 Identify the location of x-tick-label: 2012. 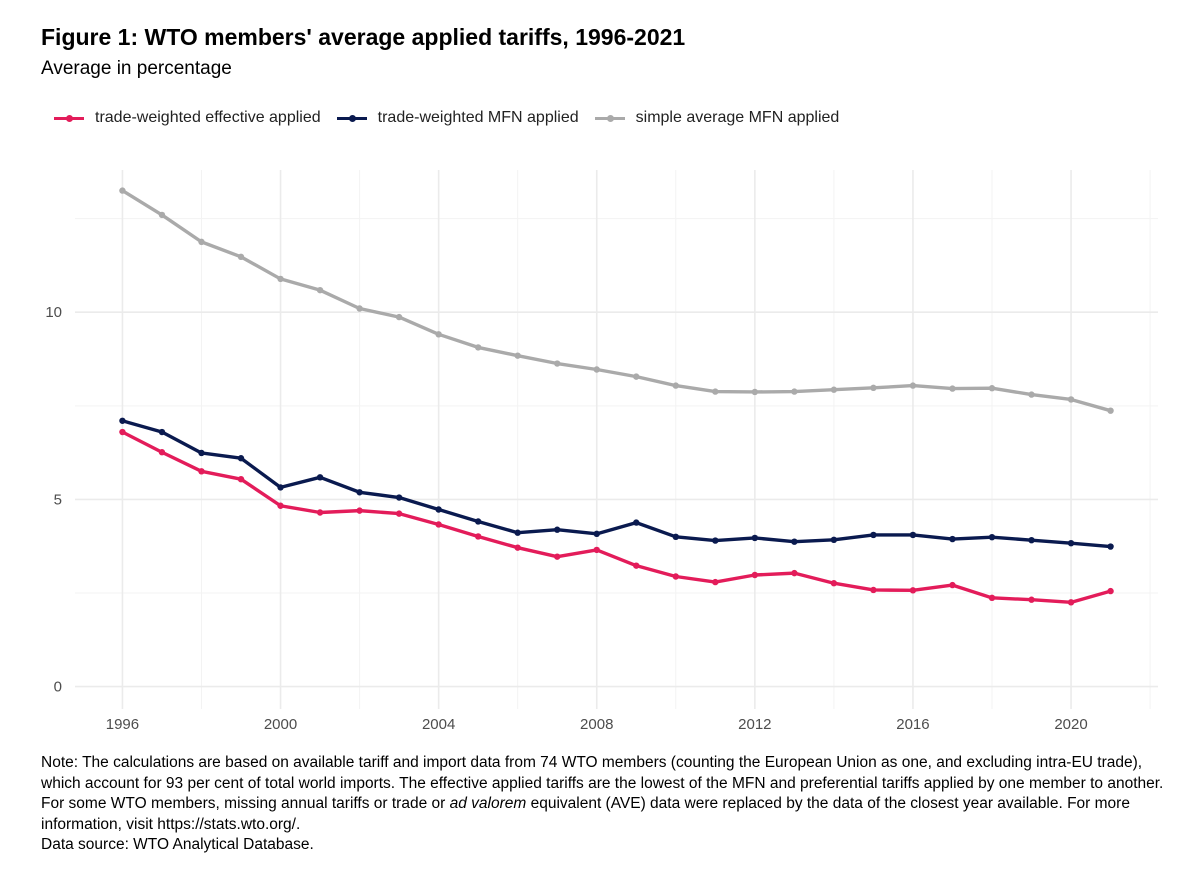
(754, 724).